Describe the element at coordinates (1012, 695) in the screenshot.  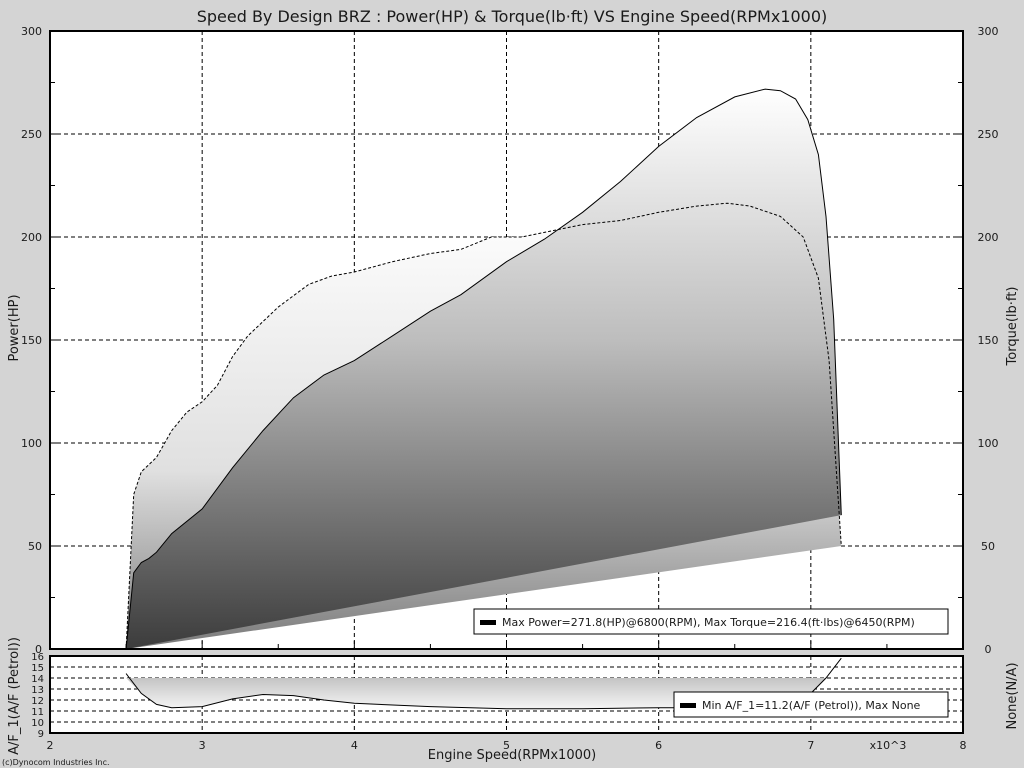
I see `af-y-axis-label-right: None(N/A)` at that location.